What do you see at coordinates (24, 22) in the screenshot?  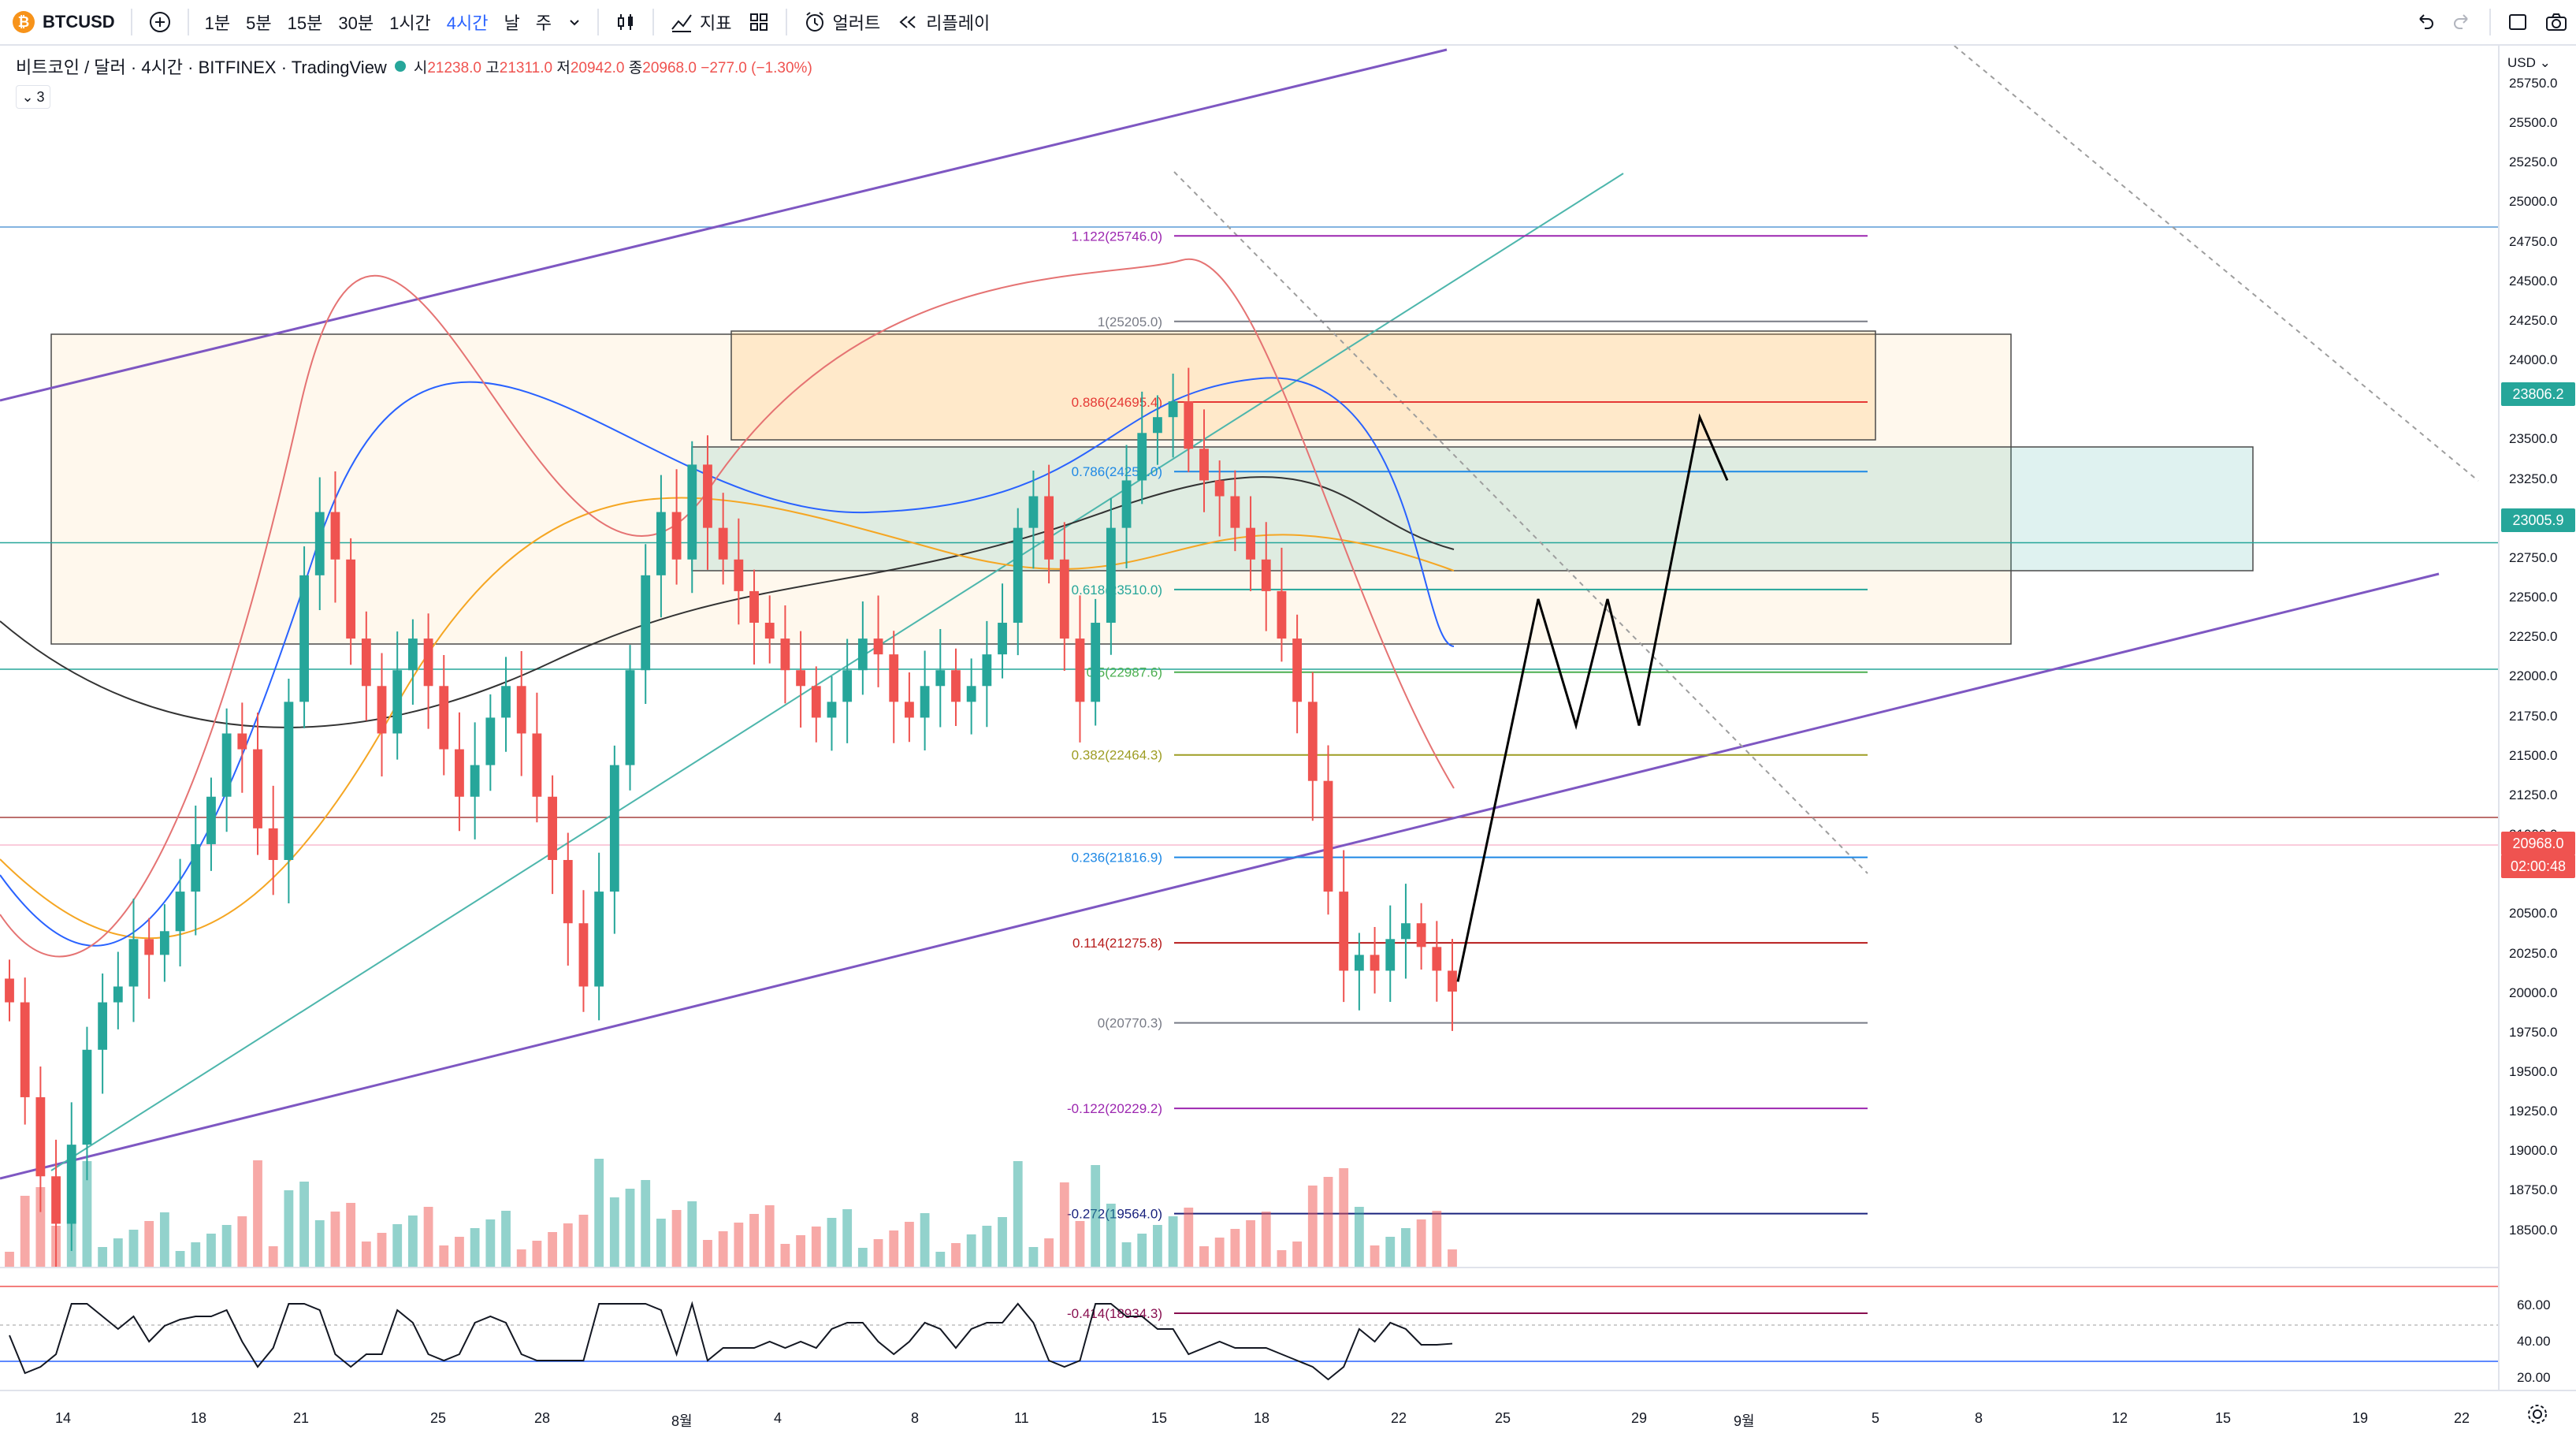 I see `bitcoin-icon: ₿` at bounding box center [24, 22].